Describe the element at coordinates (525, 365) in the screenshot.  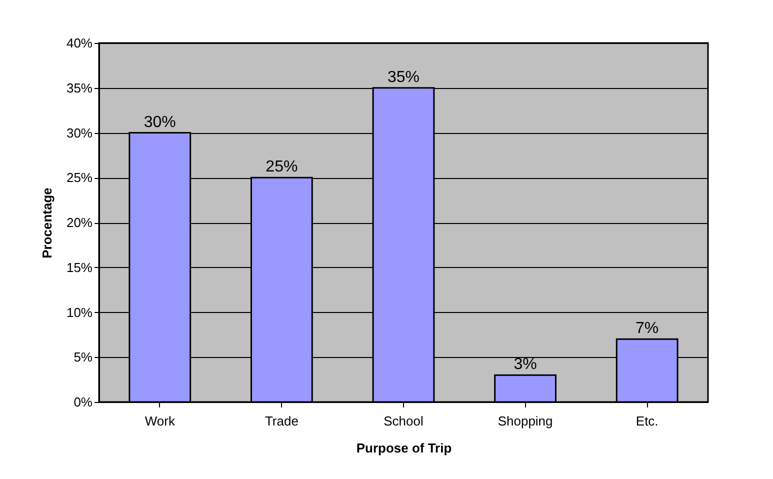
I see `data-label: 3%` at that location.